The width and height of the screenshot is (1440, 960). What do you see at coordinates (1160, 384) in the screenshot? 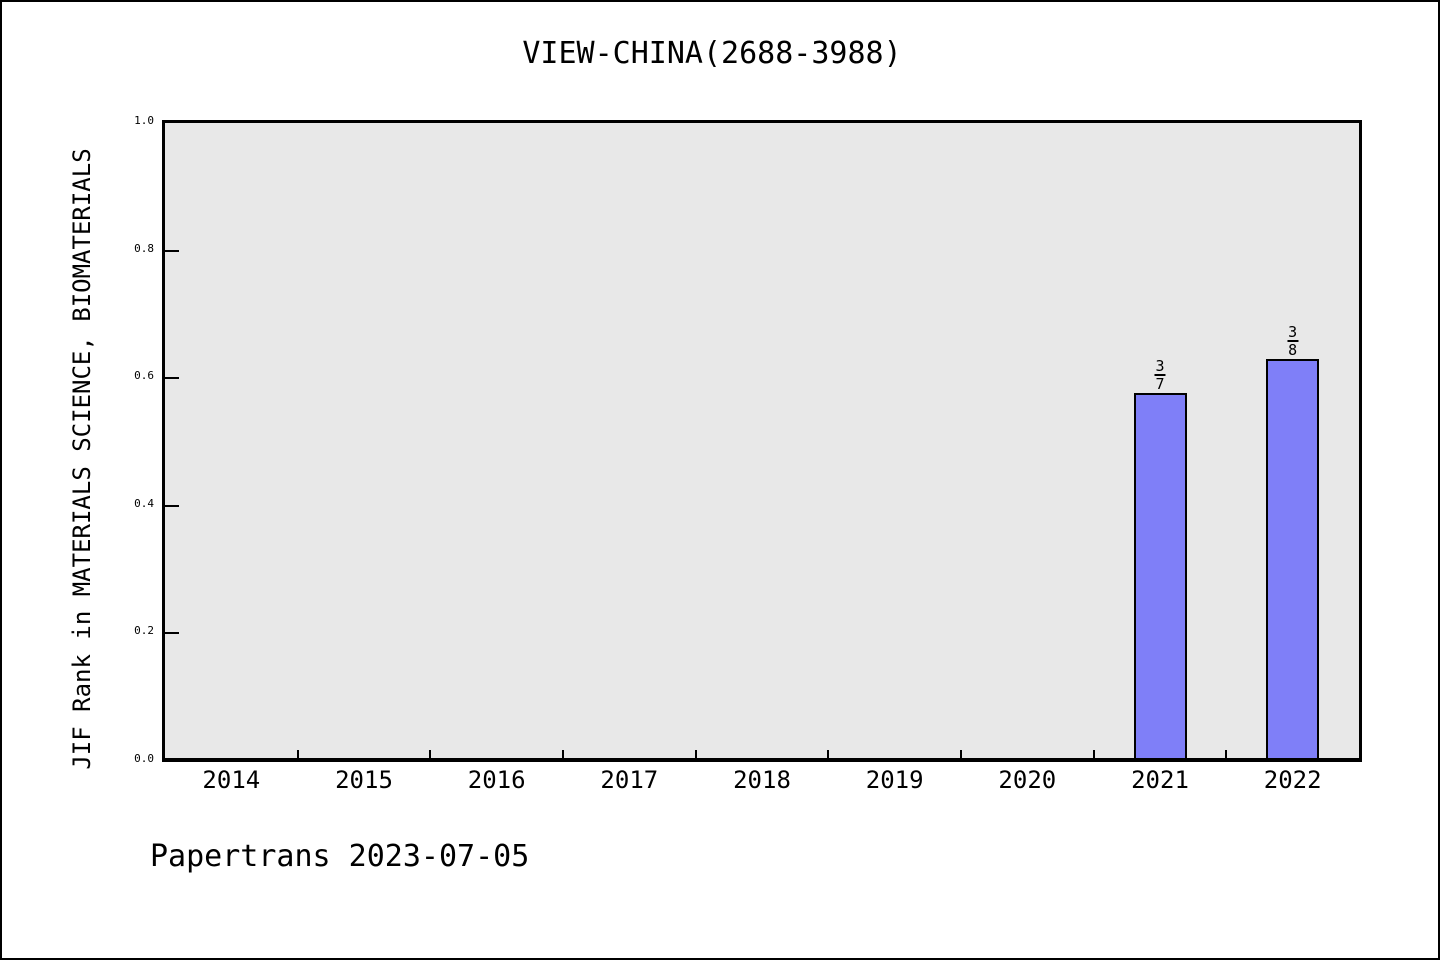
I see `bar-label-denominator: 7` at bounding box center [1160, 384].